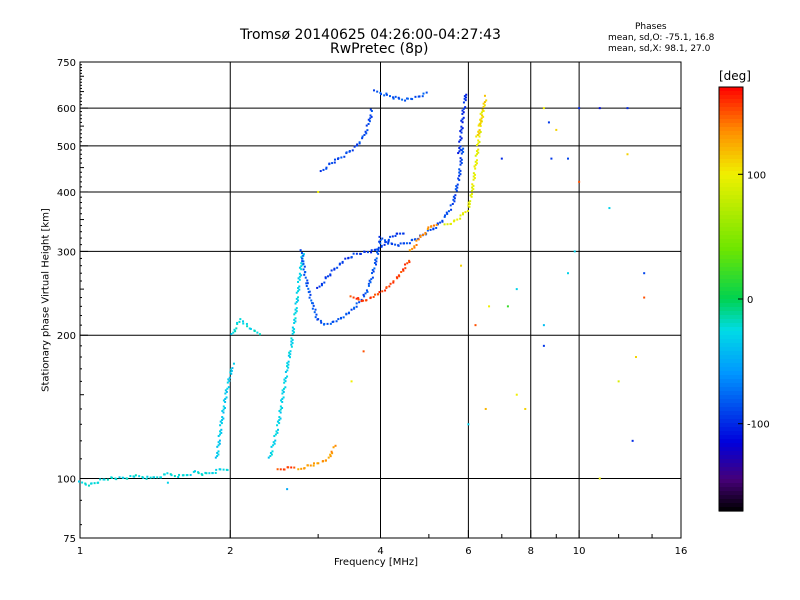  I want to click on colorbar-tick-label: 0, so click(750, 300).